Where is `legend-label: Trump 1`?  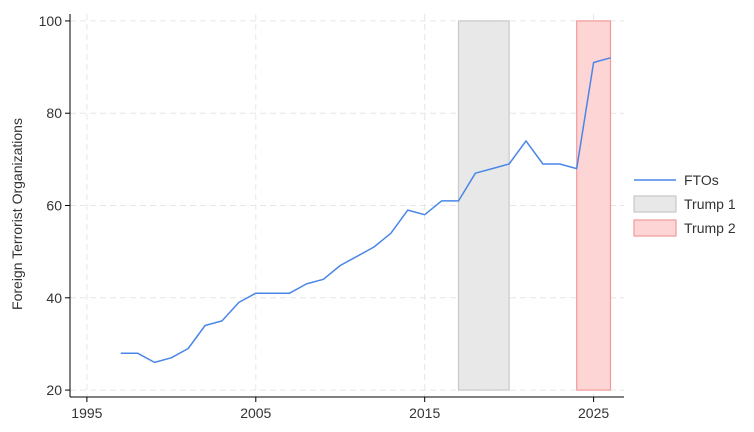
legend-label: Trump 1 is located at coordinates (710, 204).